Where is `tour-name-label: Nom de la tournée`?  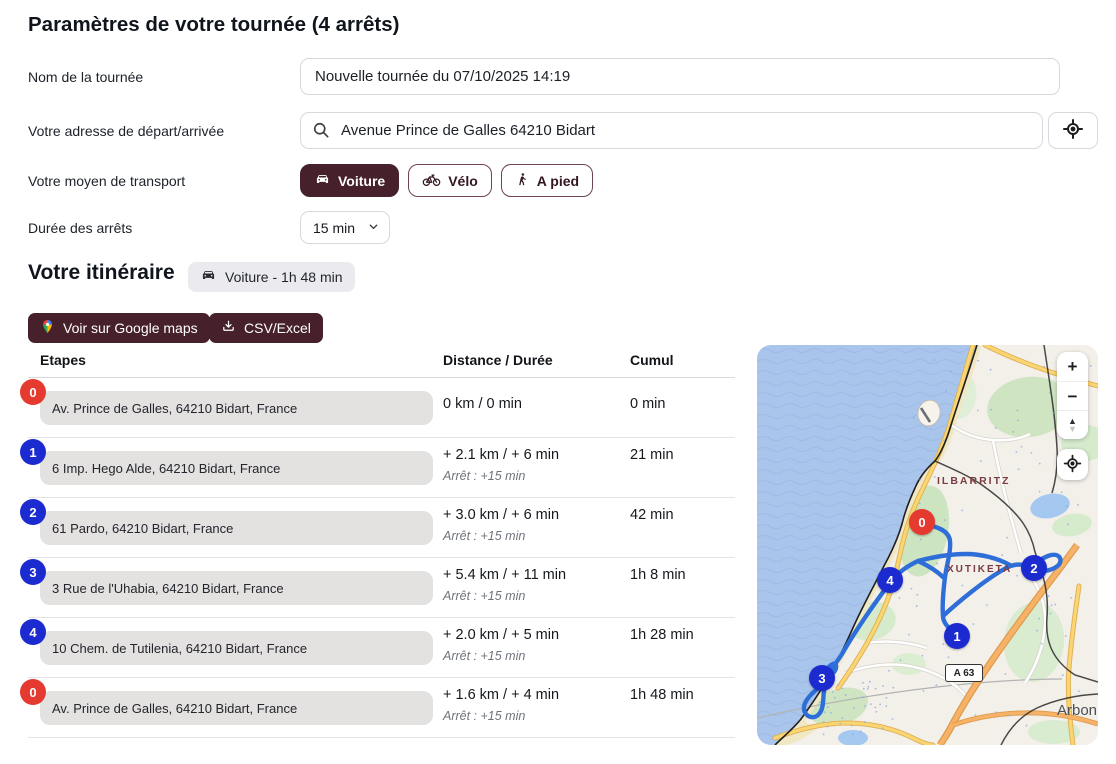 tour-name-label: Nom de la tournée is located at coordinates (86, 77).